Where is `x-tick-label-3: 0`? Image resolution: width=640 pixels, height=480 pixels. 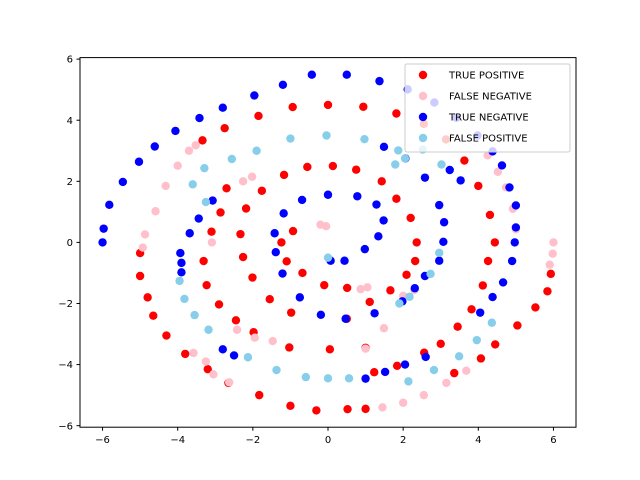 x-tick-label-3: 0 is located at coordinates (328, 440).